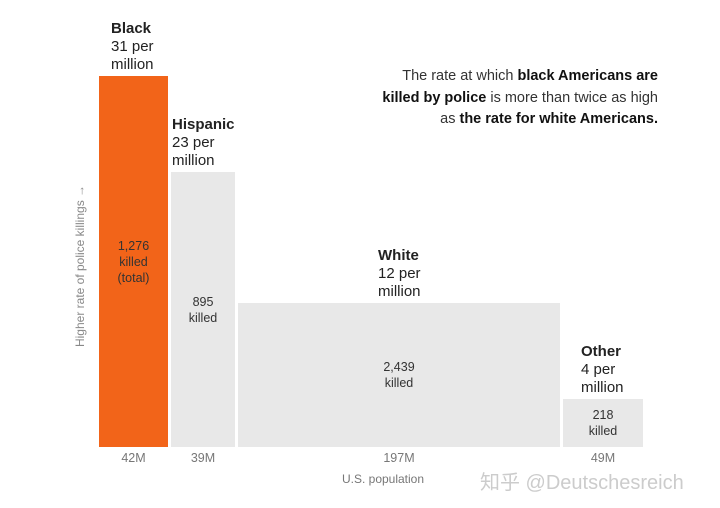 Image resolution: width=720 pixels, height=508 pixels. What do you see at coordinates (603, 415) in the screenshot?
I see `killed-count: 218` at bounding box center [603, 415].